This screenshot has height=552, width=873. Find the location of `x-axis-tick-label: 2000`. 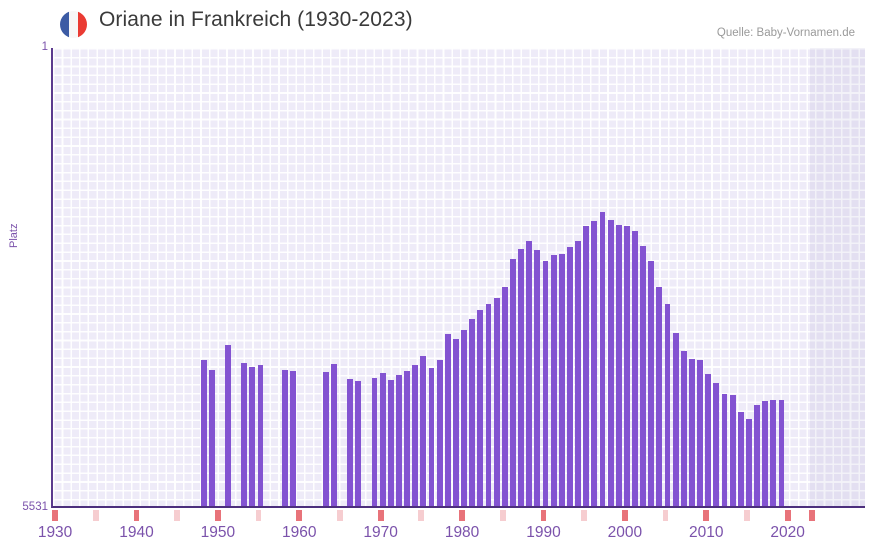

x-axis-tick-label: 2000 is located at coordinates (625, 532).